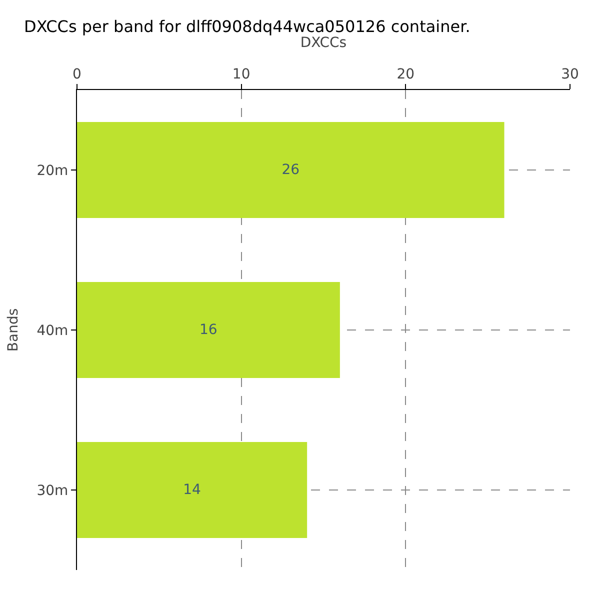 The image size is (600, 600). I want to click on data-label: 26, so click(291, 170).